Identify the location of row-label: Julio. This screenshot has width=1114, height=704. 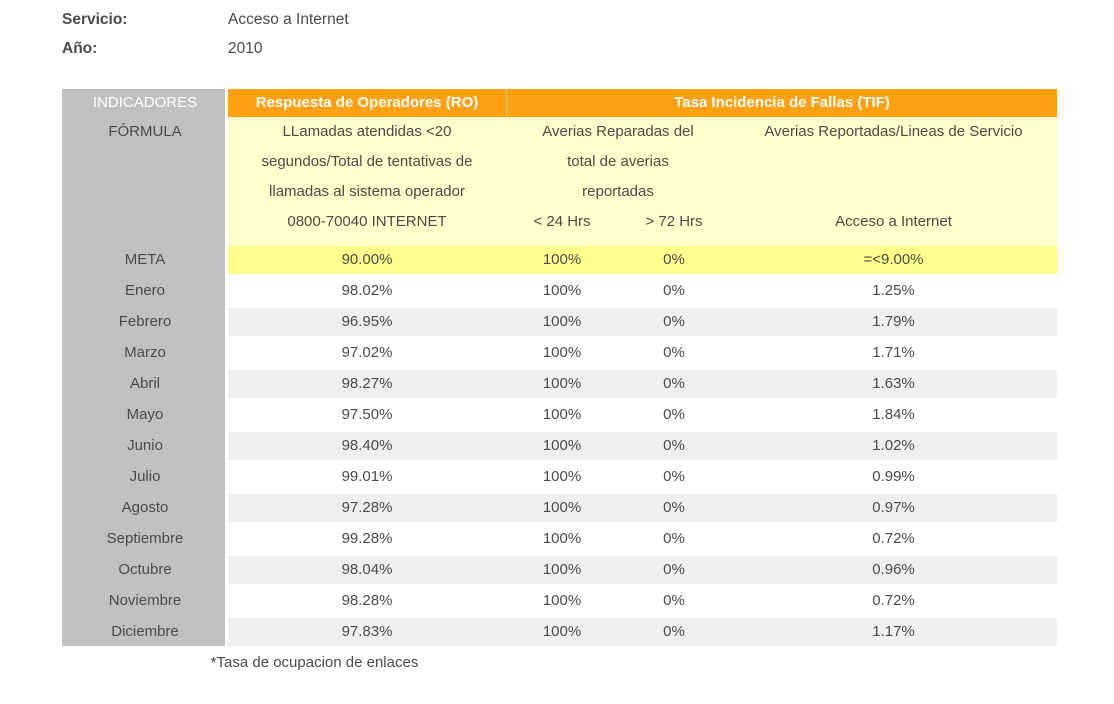
(145, 476).